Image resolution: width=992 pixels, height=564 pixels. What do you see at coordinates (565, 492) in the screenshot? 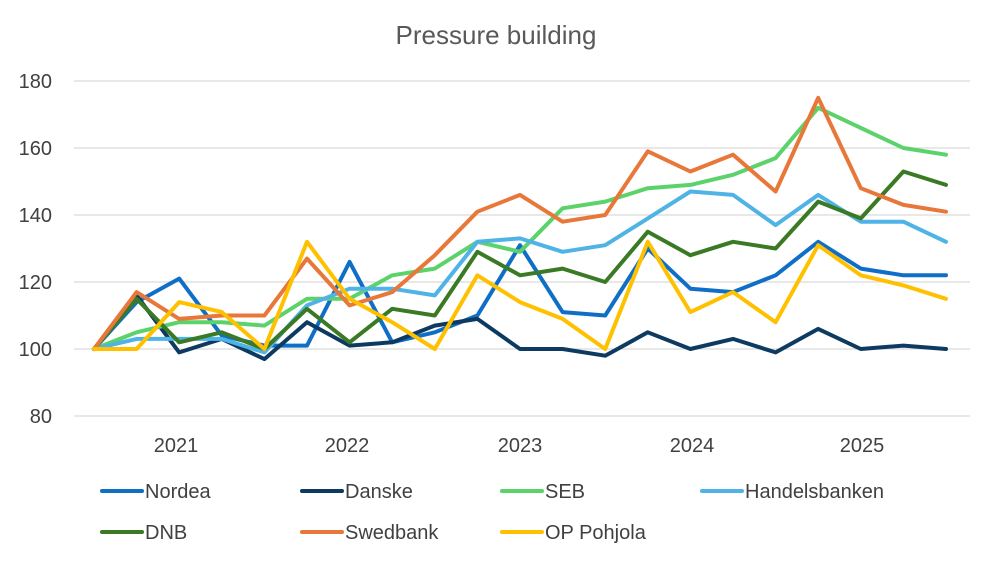
I see `legend-label: SEB` at bounding box center [565, 492].